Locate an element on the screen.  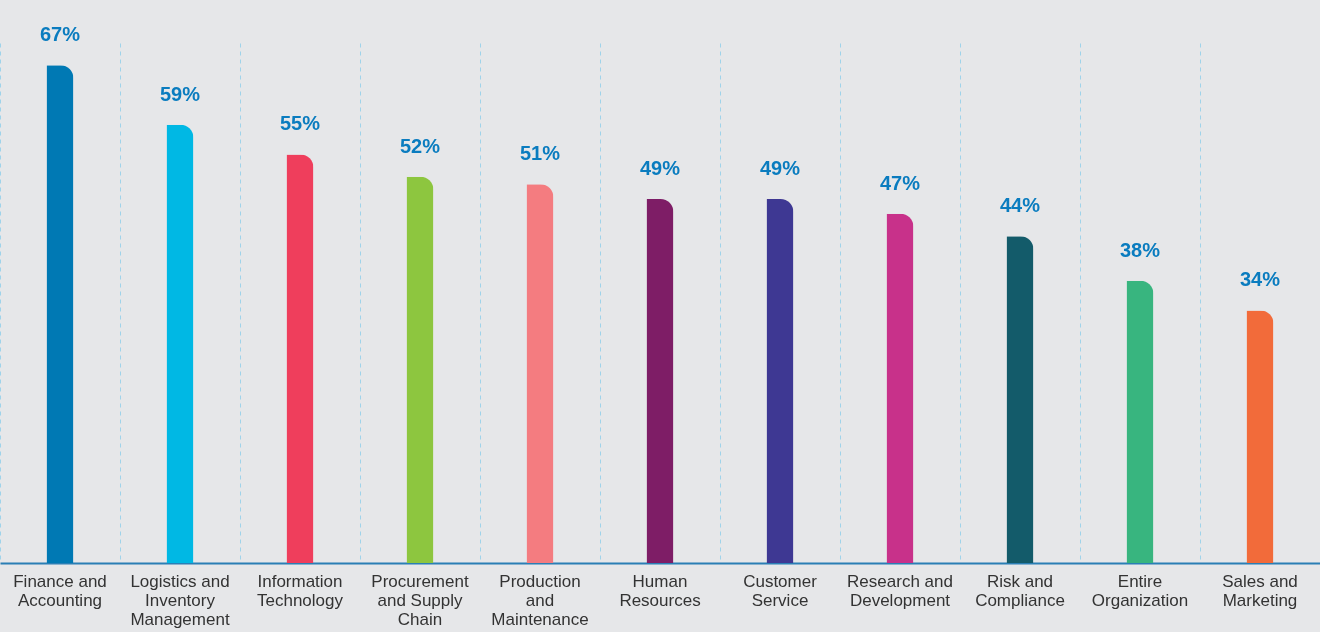
x-tick-label: Finance and Accounting is located at coordinates (60, 590).